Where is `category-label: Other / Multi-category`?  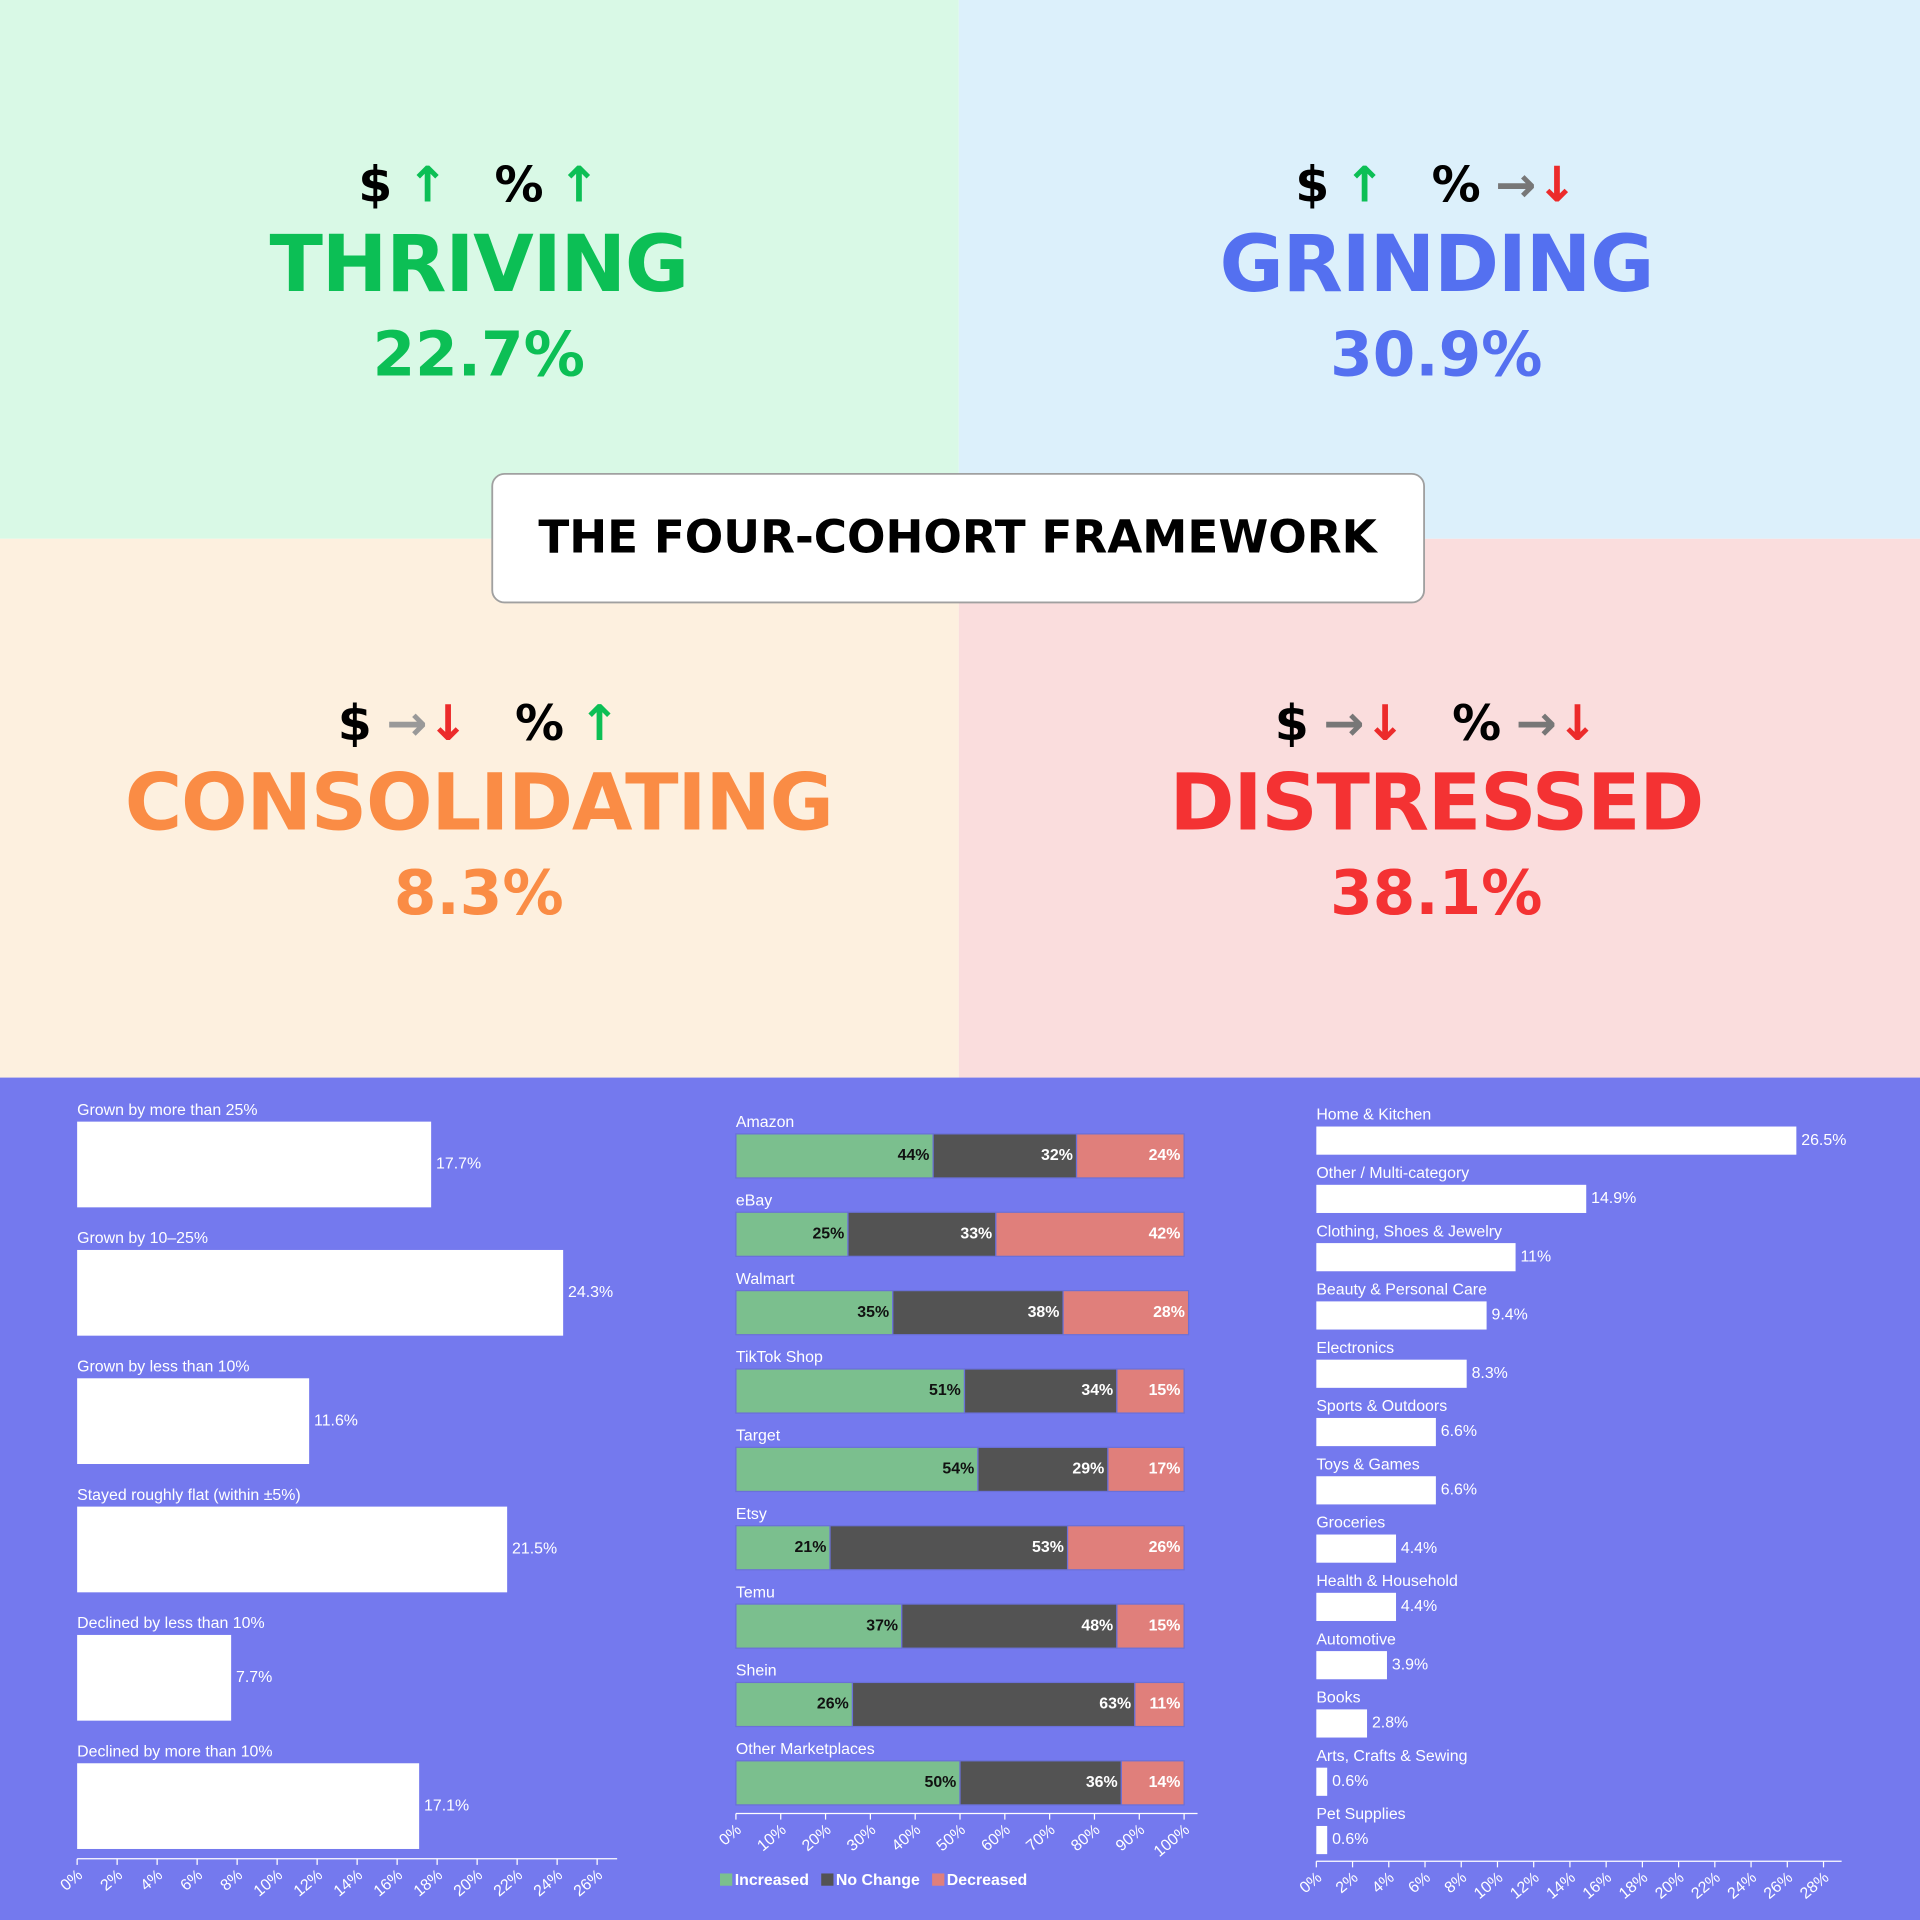 category-label: Other / Multi-category is located at coordinates (1392, 1173).